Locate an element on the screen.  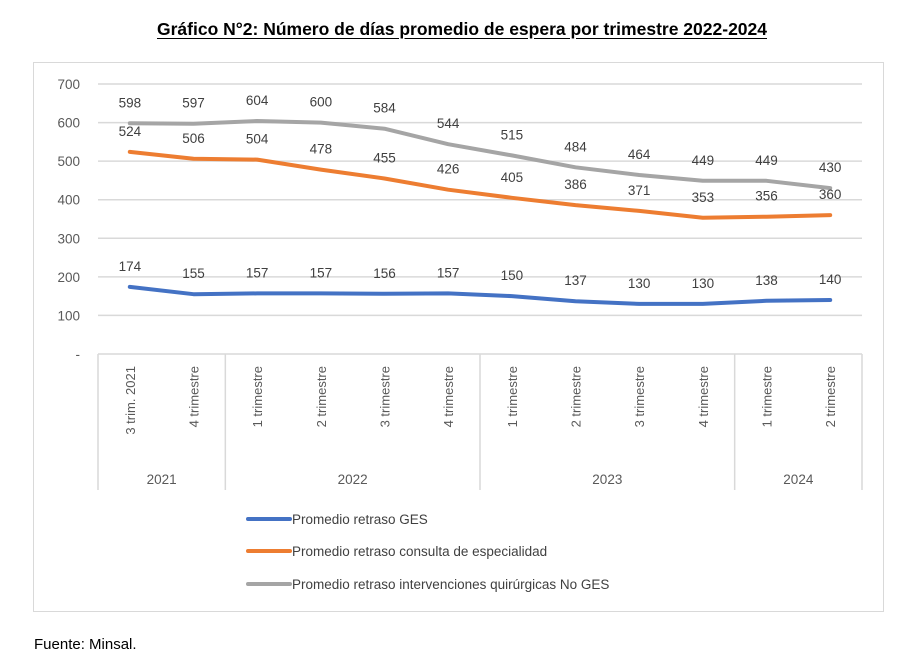
y-tick-label: 500 is located at coordinates (68, 161).